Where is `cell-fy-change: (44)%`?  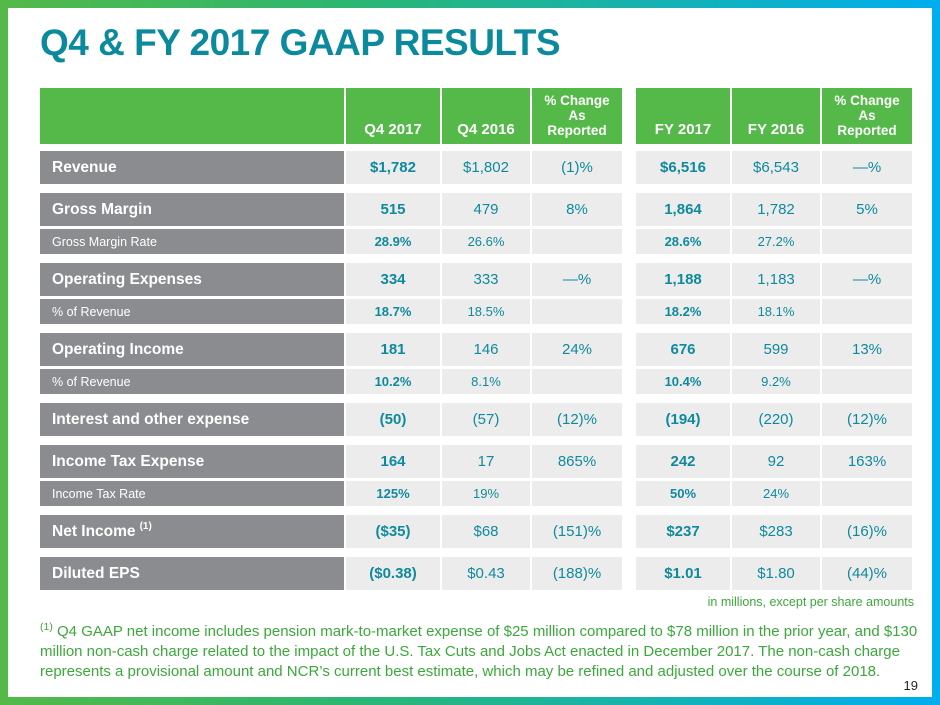 cell-fy-change: (44)% is located at coordinates (867, 573).